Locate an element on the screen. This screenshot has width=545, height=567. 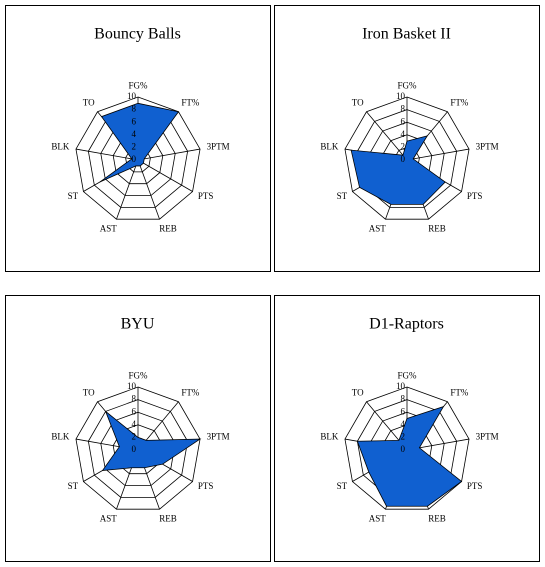
chart-title: Iron Basket II is located at coordinates (406, 34).